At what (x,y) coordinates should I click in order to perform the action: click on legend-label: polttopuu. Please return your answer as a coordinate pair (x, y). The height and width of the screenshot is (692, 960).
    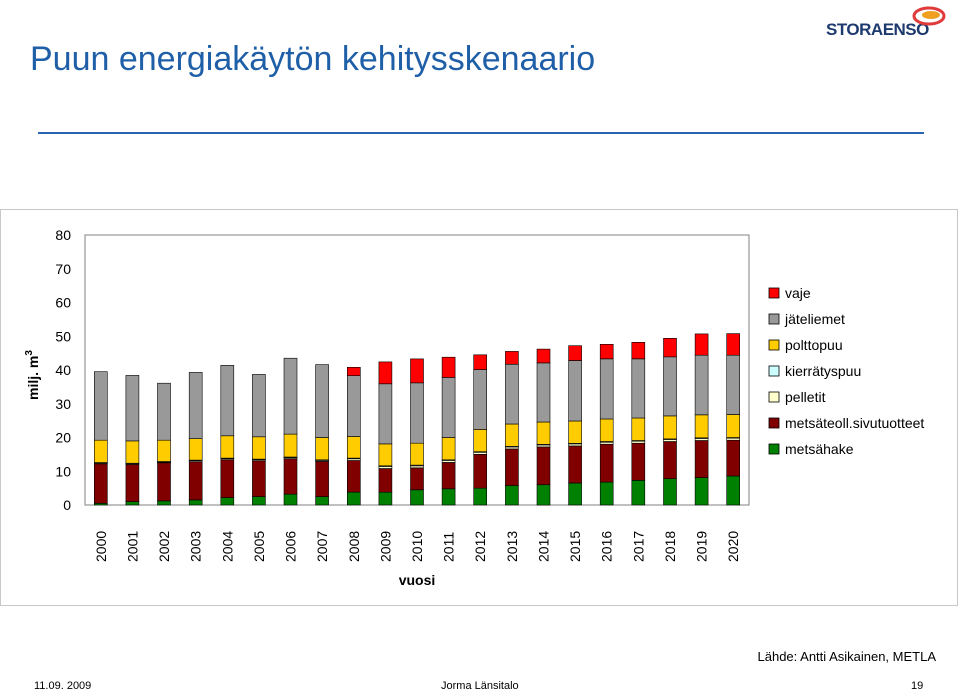
    Looking at the image, I should click on (814, 345).